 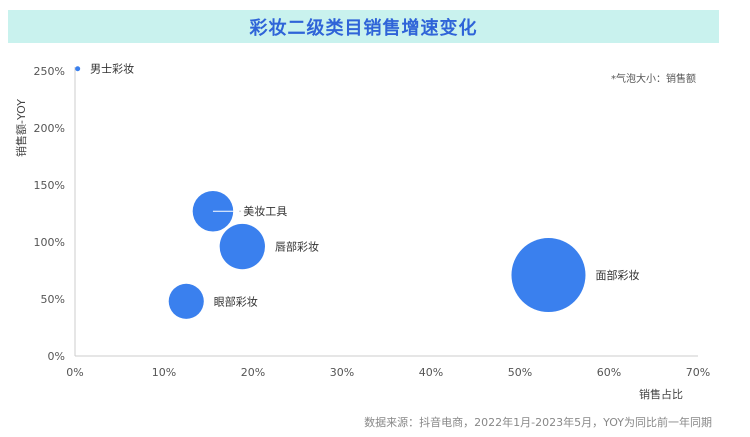 What do you see at coordinates (49, 71) in the screenshot?
I see `y-tick-label: 250%` at bounding box center [49, 71].